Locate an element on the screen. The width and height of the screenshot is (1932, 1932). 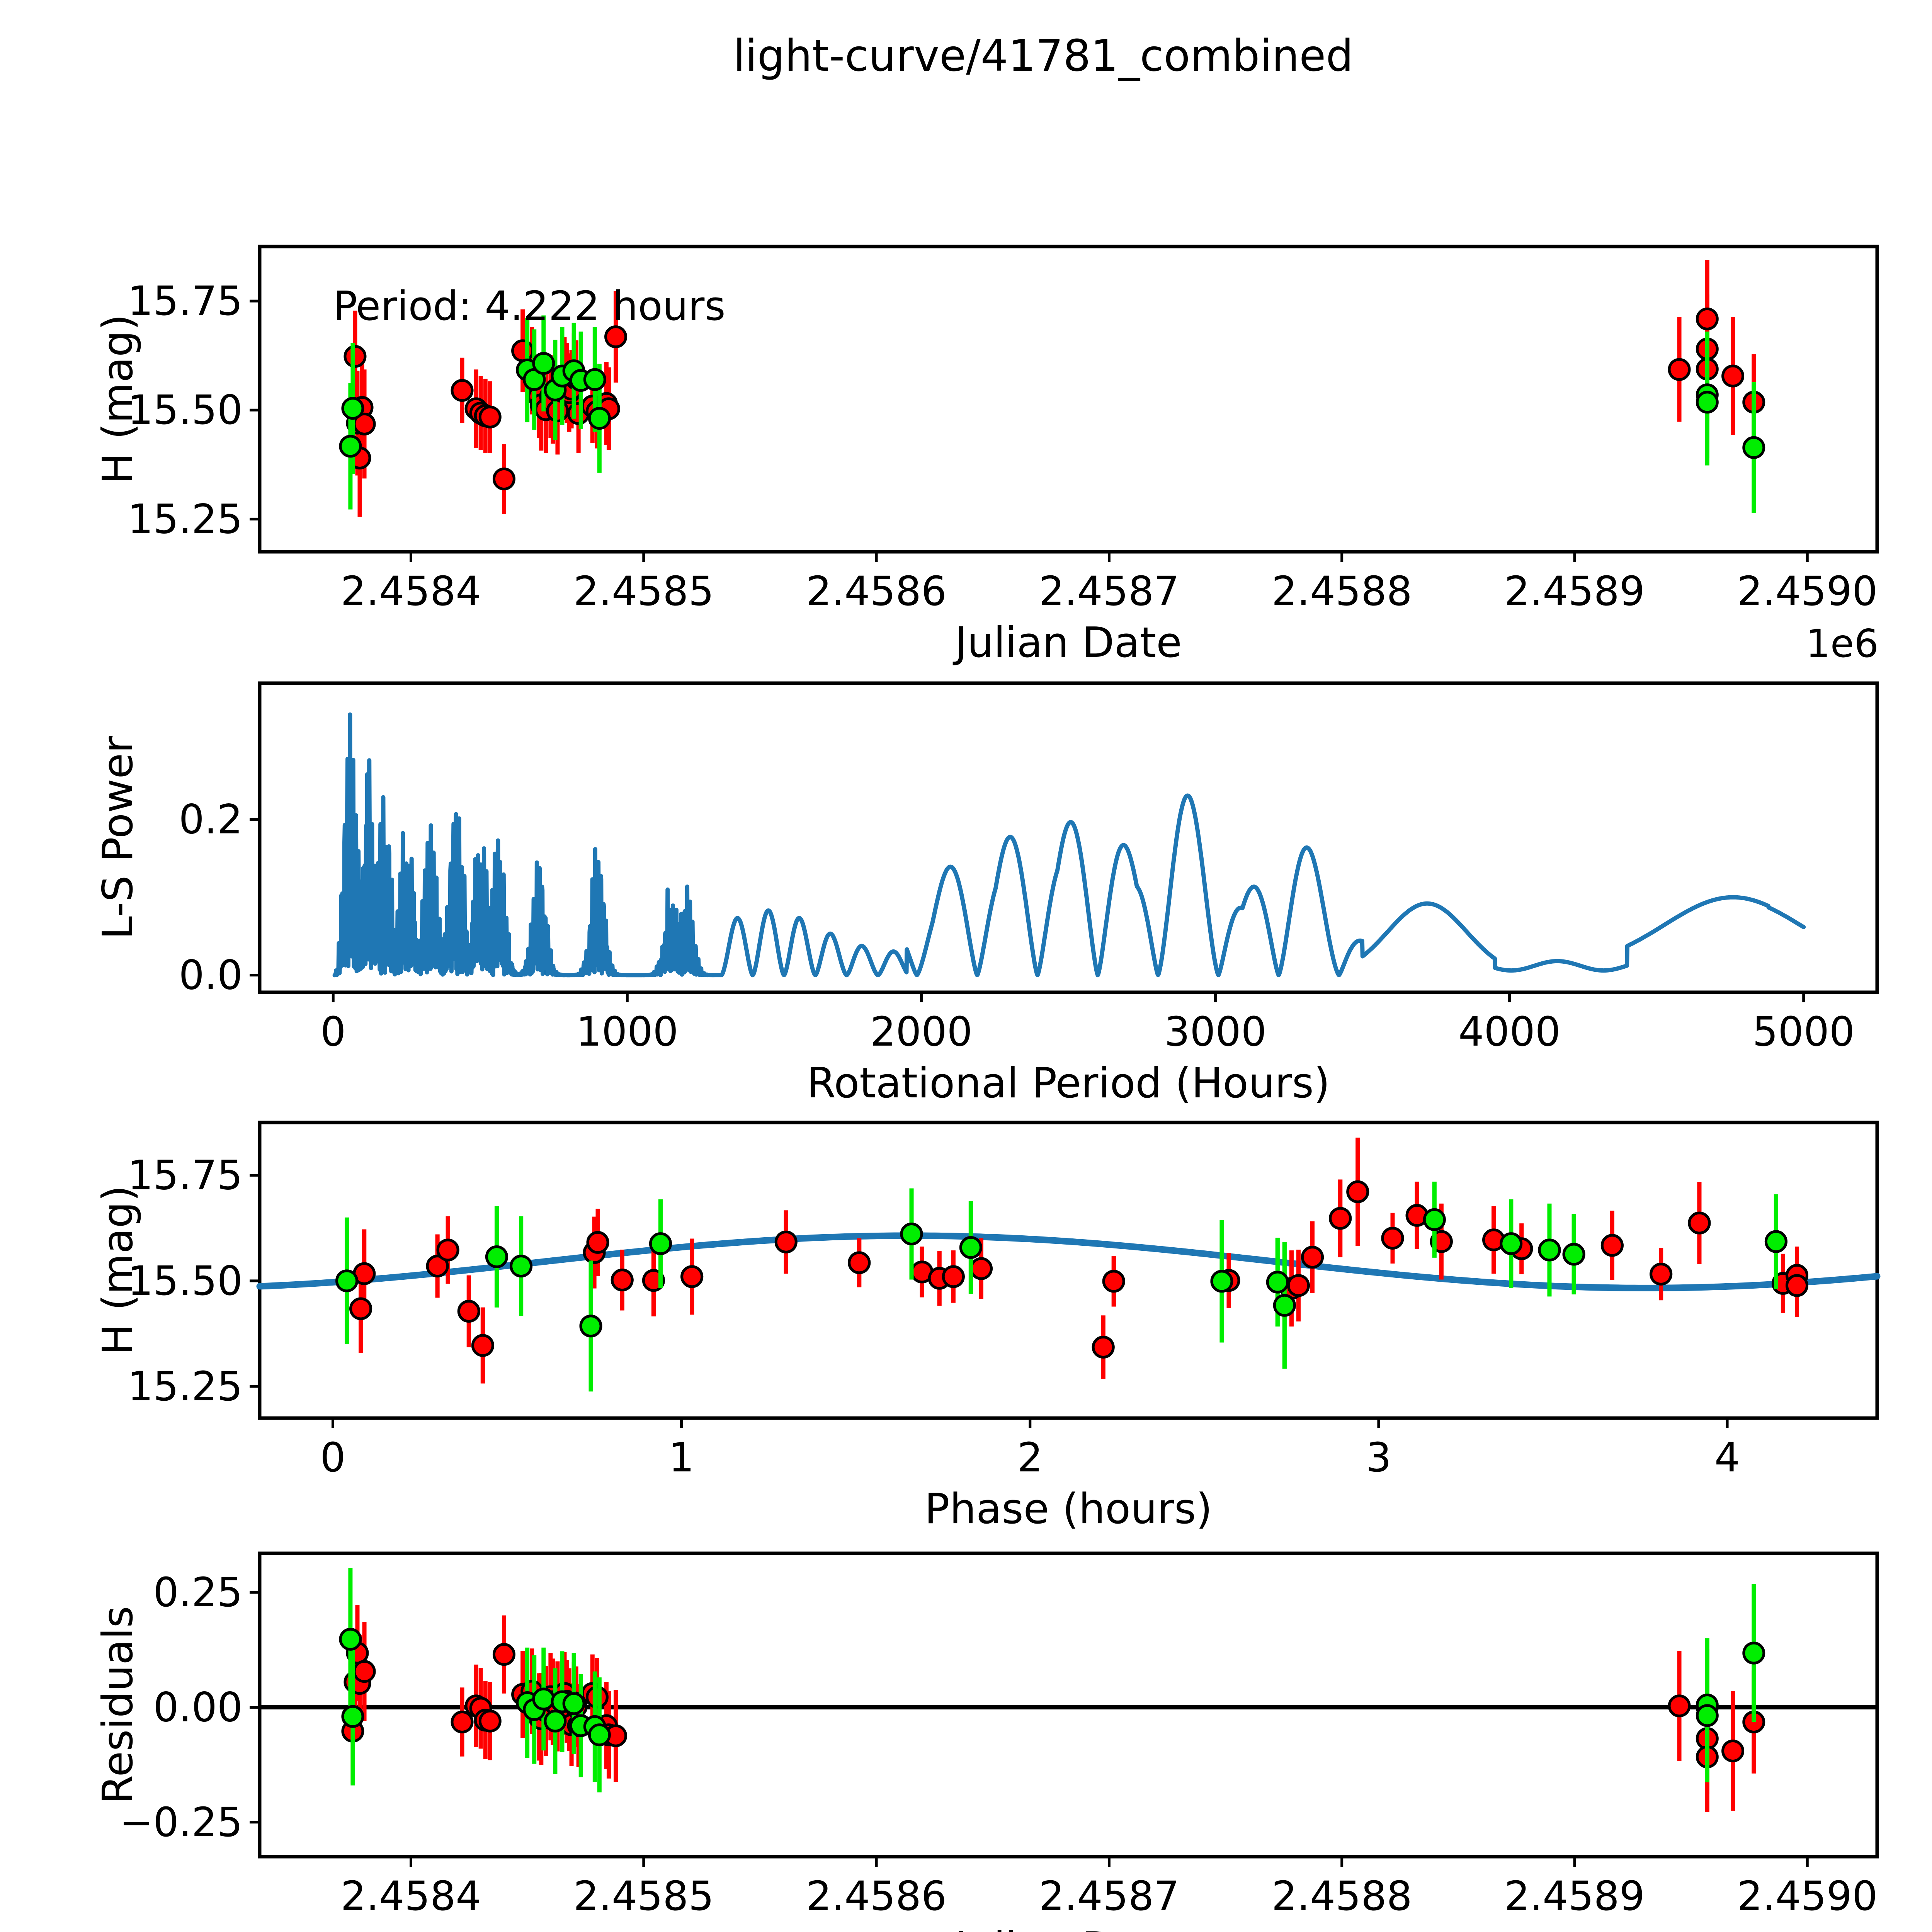
x-axis-label: Phase (hours) is located at coordinates (1069, 1509).